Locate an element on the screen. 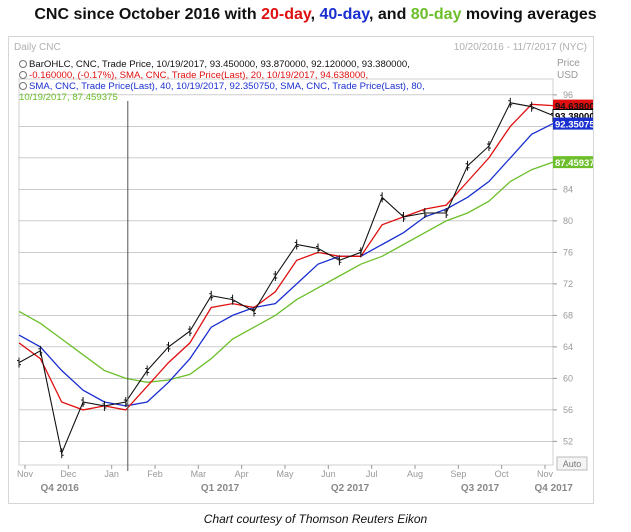  headline-sep1: , is located at coordinates (315, 14).